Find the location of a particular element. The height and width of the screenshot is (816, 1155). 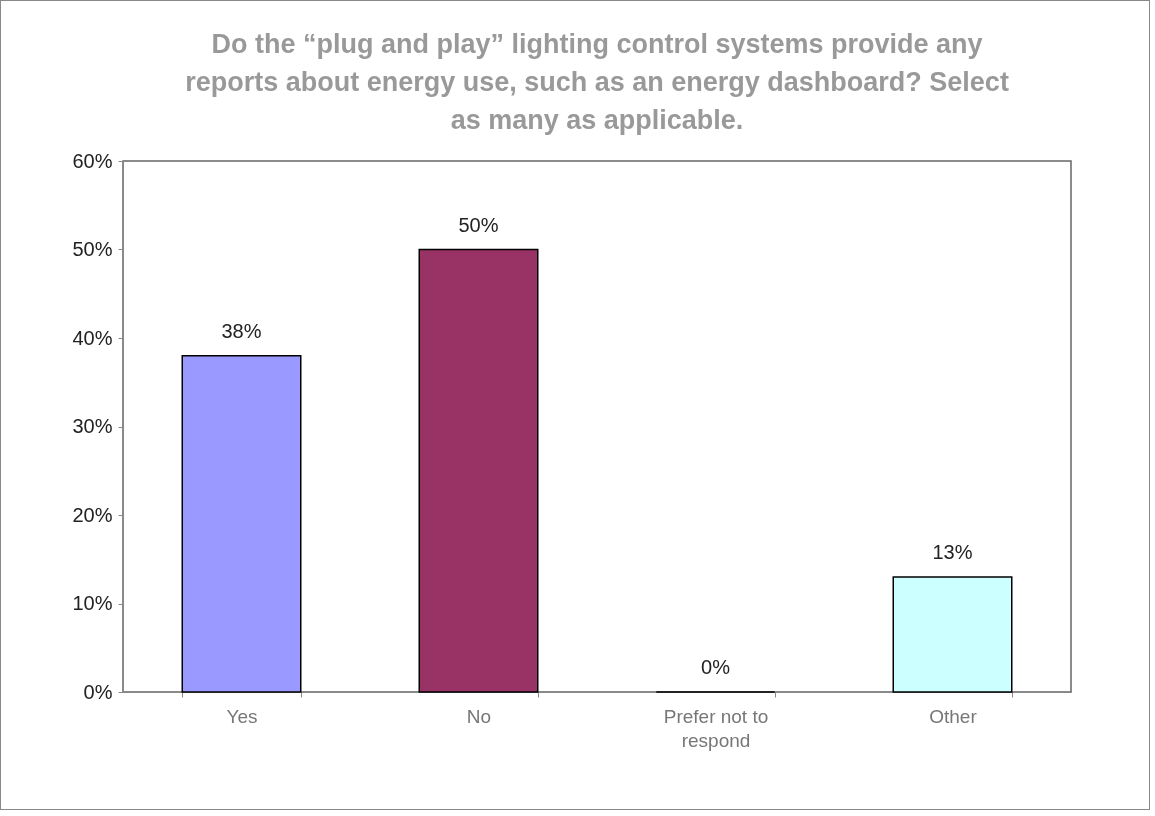

y-tick-label: 0% is located at coordinates (98, 691).